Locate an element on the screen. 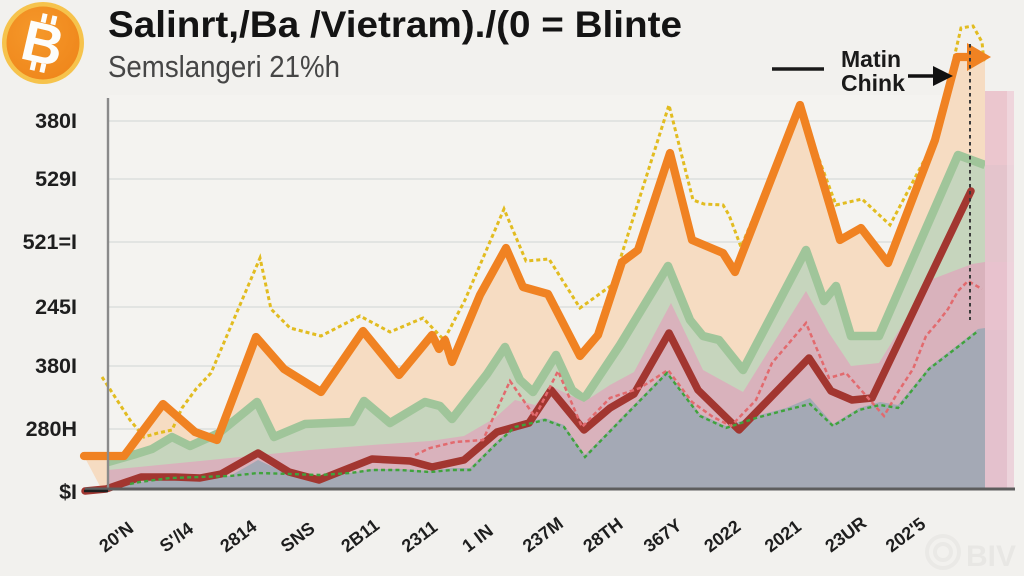  svg-text: Chink is located at coordinates (873, 83).